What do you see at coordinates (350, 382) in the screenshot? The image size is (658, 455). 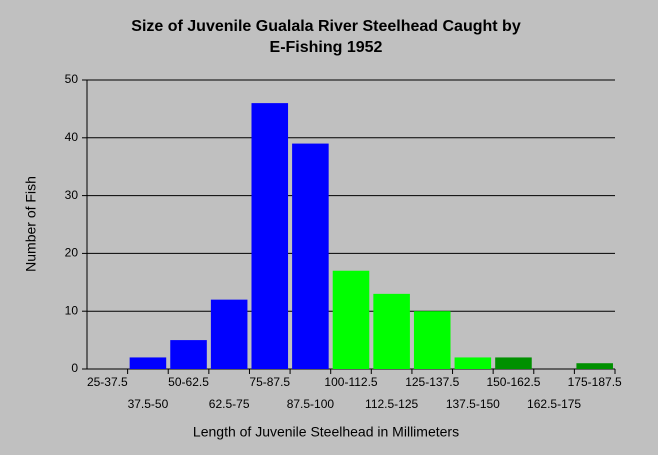 I see `x-tick-label: 100-112.5` at bounding box center [350, 382].